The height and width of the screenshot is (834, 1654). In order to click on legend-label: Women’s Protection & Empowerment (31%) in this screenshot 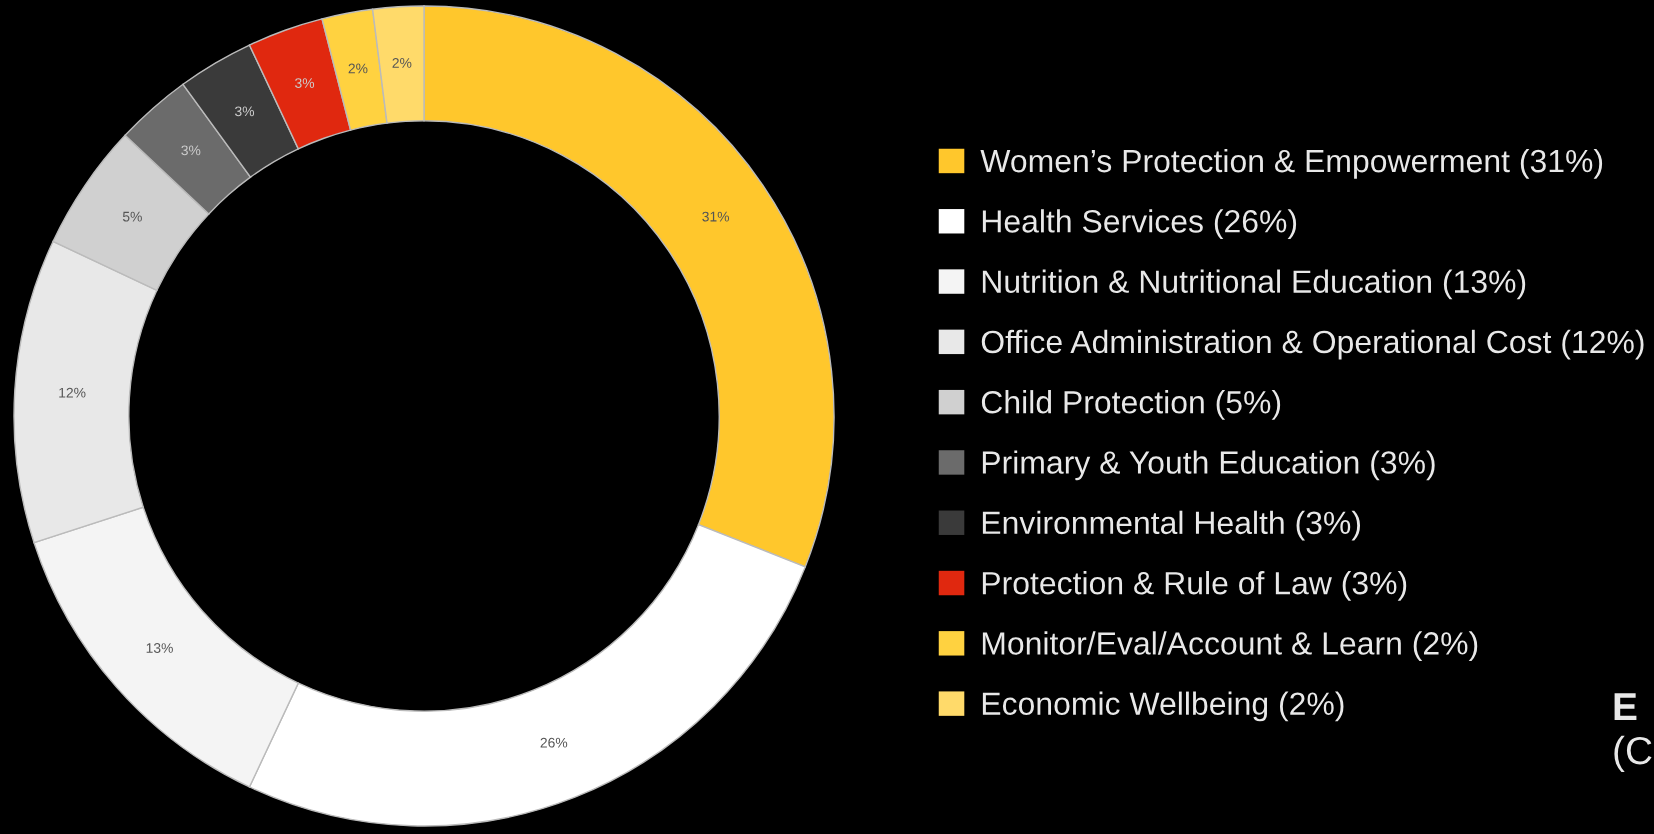, I will do `click(1291, 163)`.